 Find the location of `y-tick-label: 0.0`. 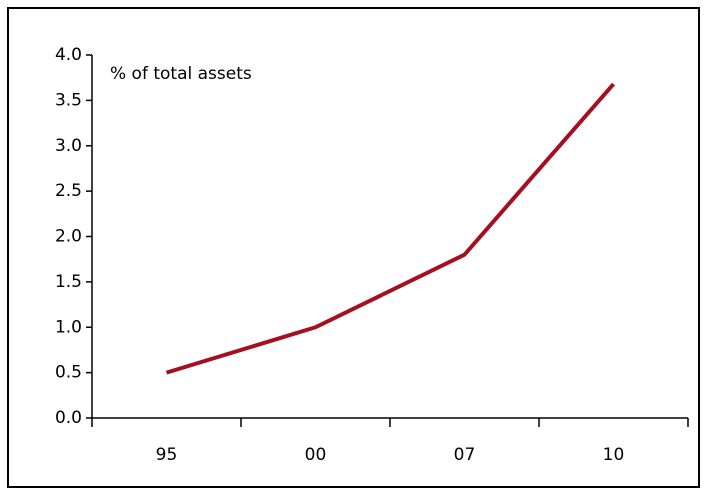

y-tick-label: 0.0 is located at coordinates (68, 418).